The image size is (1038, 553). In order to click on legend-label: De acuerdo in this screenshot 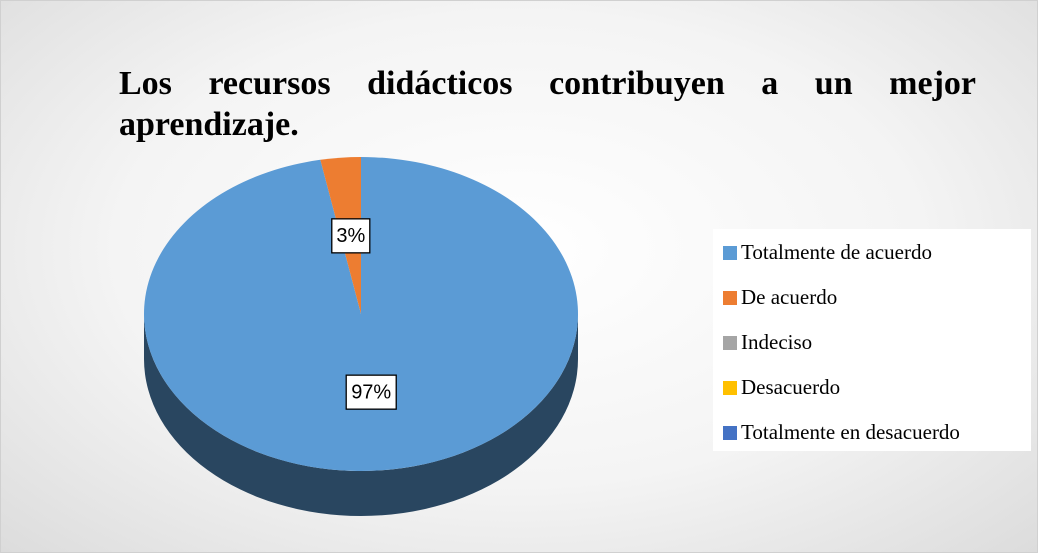, I will do `click(789, 297)`.